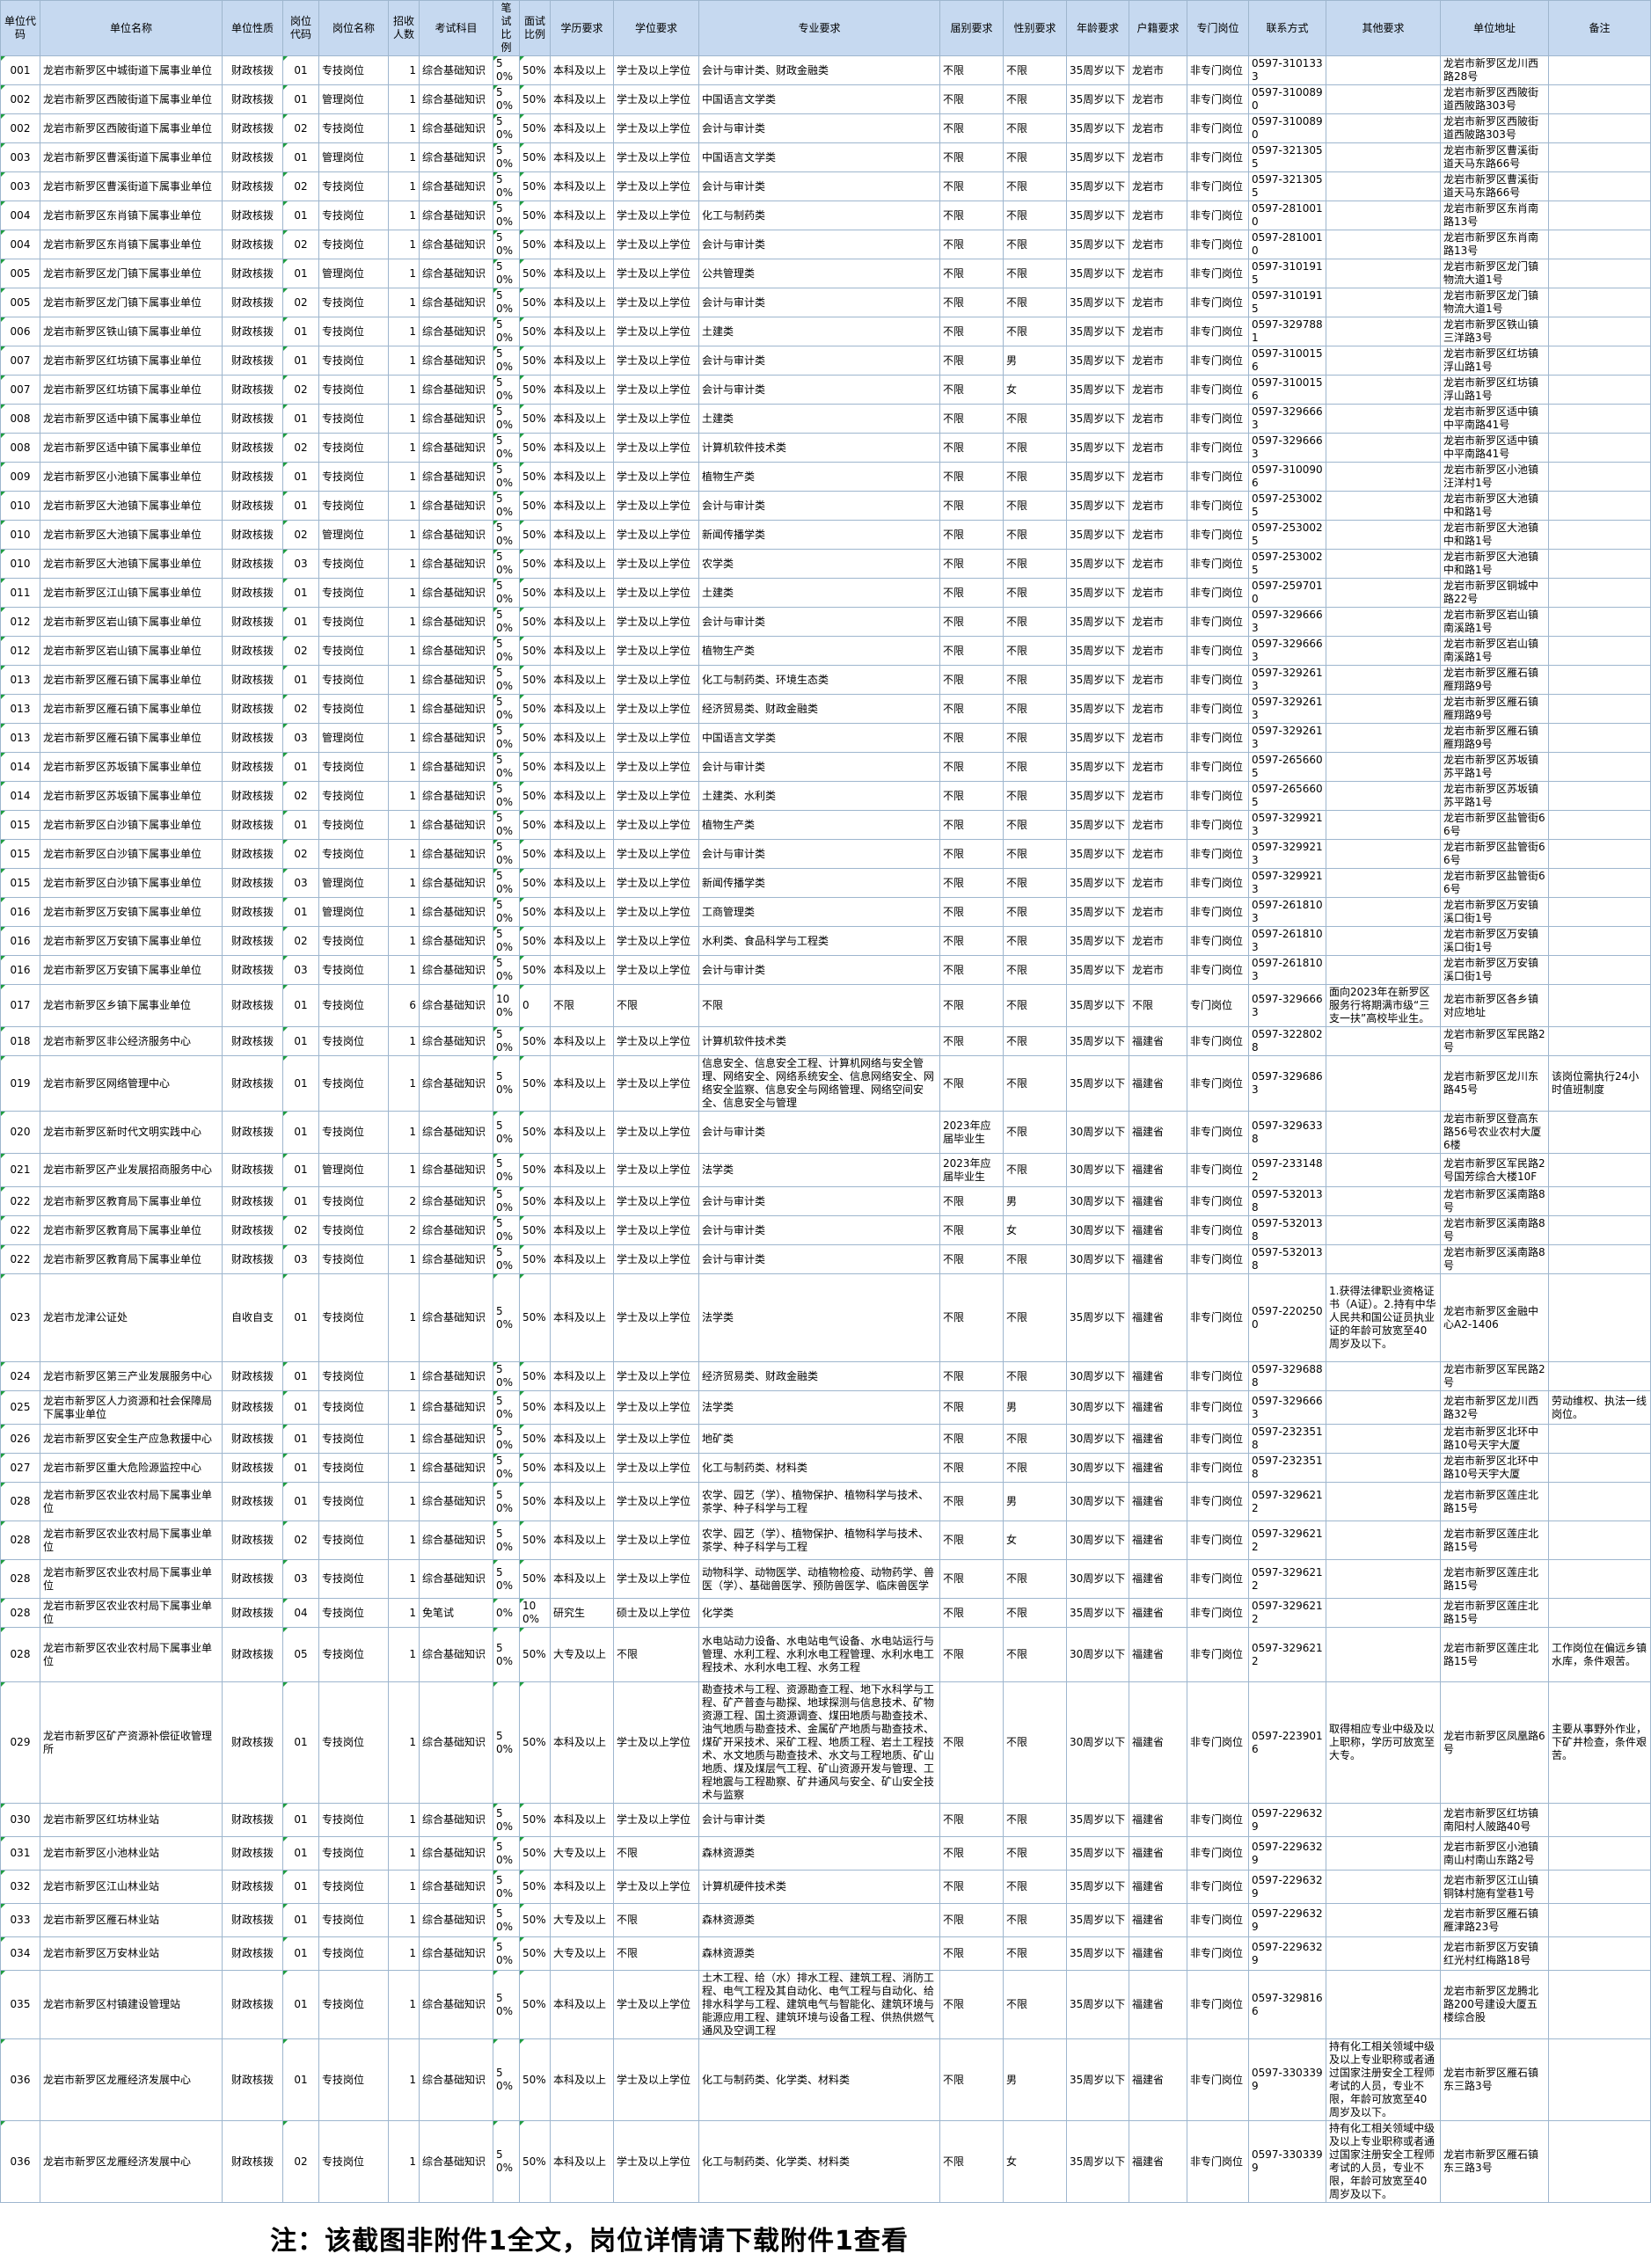 Image resolution: width=1651 pixels, height=2268 pixels. I want to click on cell: 龙岩市新罗区曹溪街道下属事业单位, so click(131, 157).